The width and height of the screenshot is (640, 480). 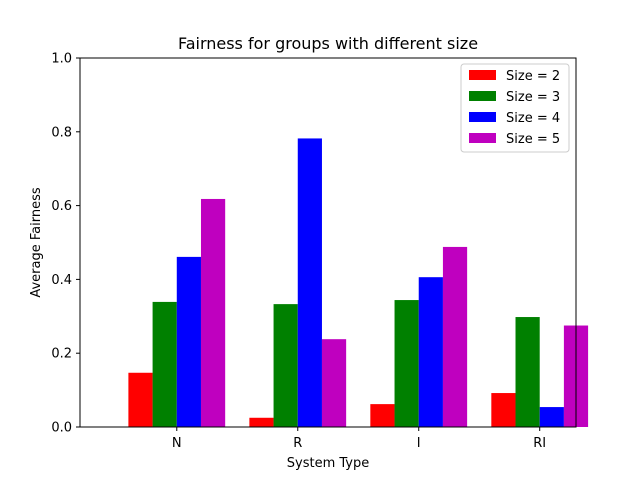 What do you see at coordinates (177, 443) in the screenshot?
I see `x-tick-label: N` at bounding box center [177, 443].